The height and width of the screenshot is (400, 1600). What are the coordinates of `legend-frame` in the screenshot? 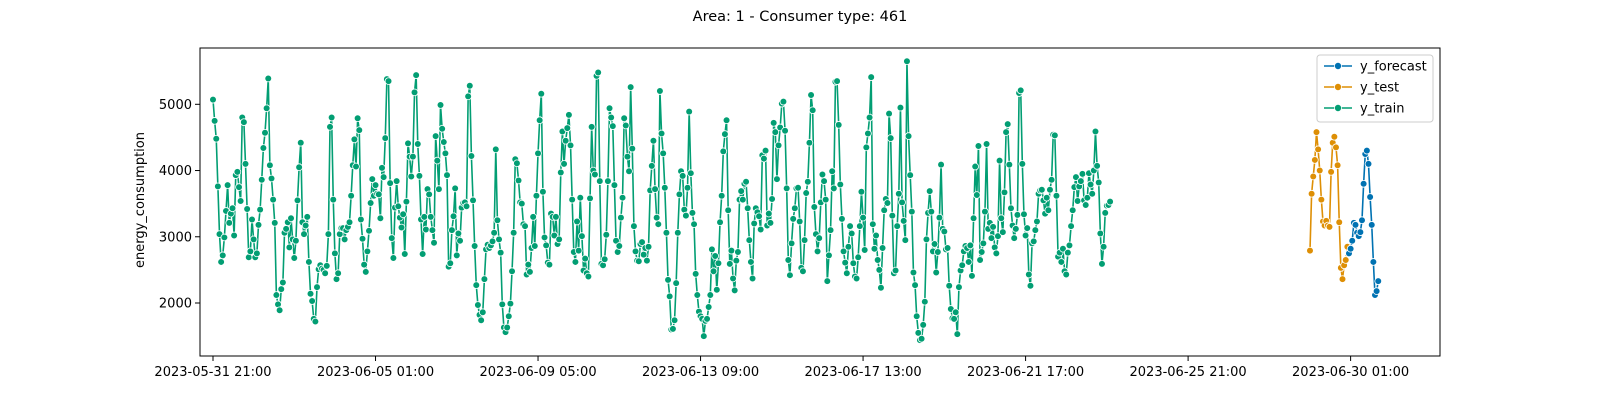 It's located at (1375, 88).